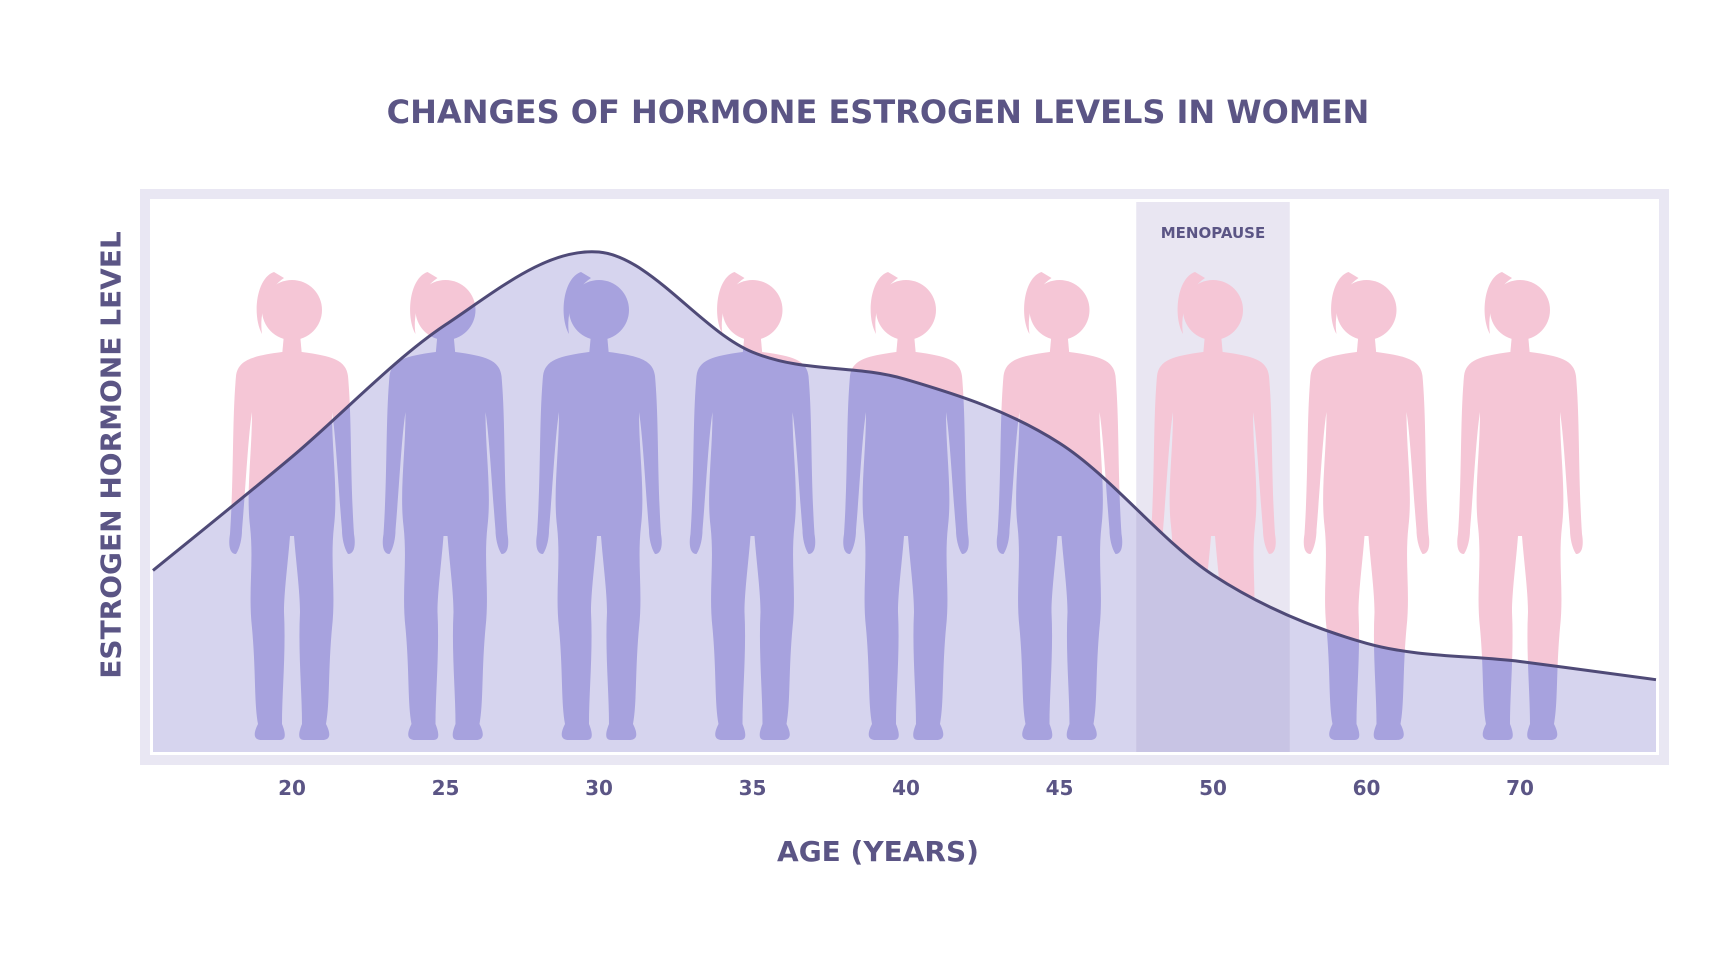  What do you see at coordinates (878, 851) in the screenshot?
I see `x-axis-label: AGE (YEARS)` at bounding box center [878, 851].